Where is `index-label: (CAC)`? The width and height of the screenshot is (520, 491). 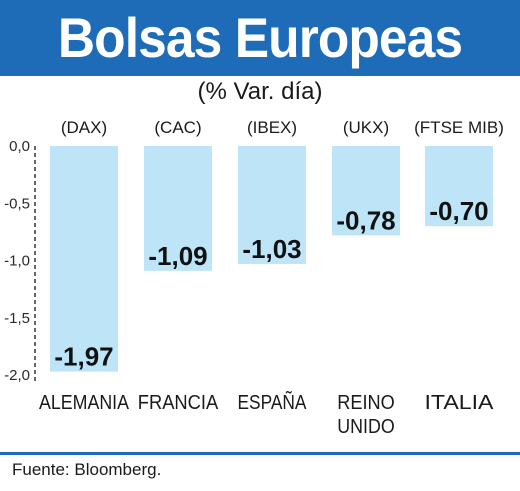
index-label: (CAC) is located at coordinates (177, 127).